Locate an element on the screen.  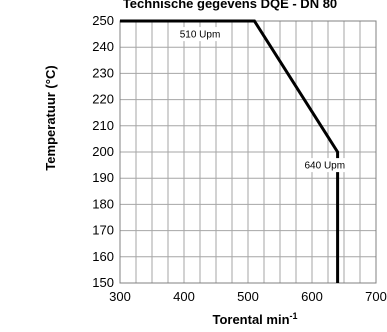
x-tick-label: 500 is located at coordinates (248, 296).